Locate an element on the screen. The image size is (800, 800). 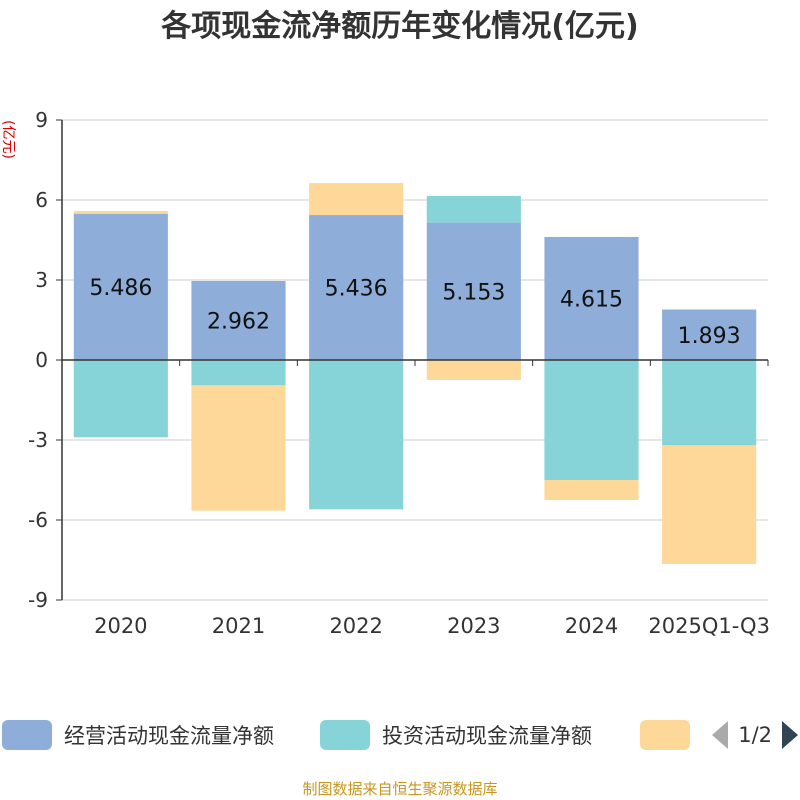
legend-item-financing is located at coordinates (665, 735).